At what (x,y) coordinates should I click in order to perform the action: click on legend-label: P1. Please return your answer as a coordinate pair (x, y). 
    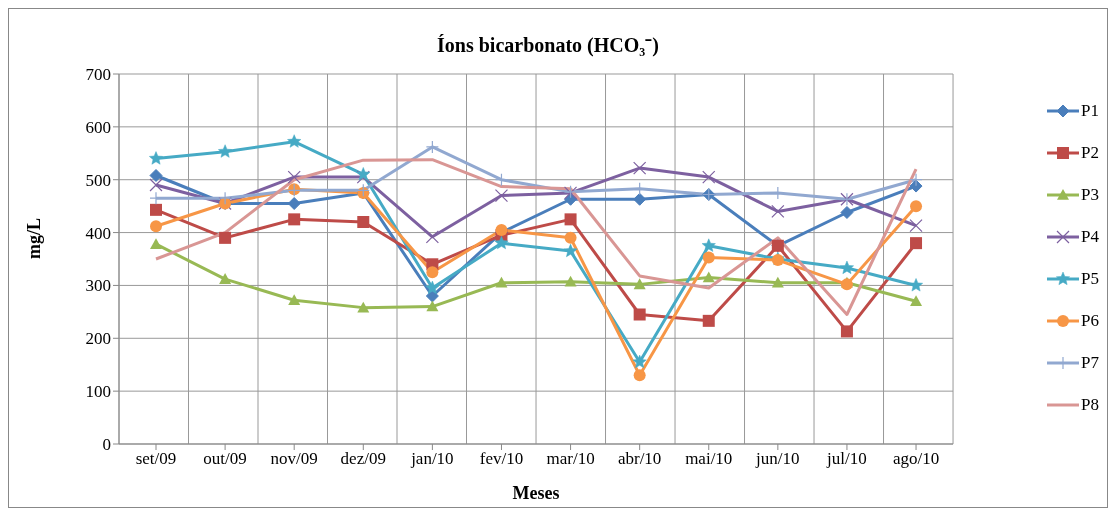
    Looking at the image, I should click on (1090, 111).